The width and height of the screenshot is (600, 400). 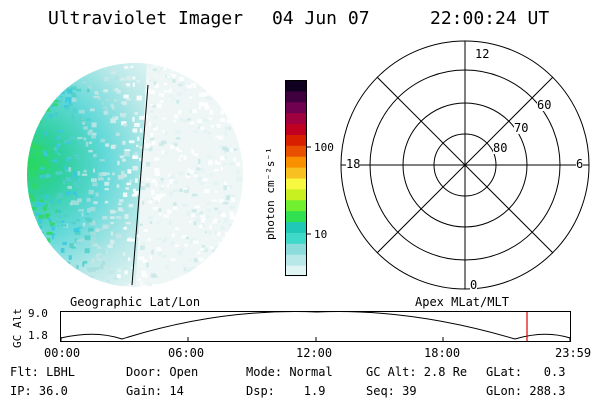 I want to click on footer-mode: Mode: Normal, so click(x=289, y=372).